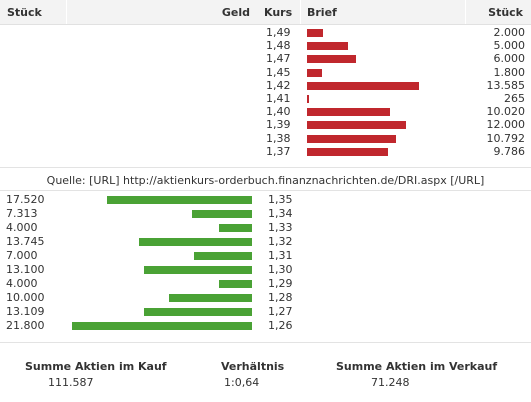 The height and width of the screenshot is (402, 531). I want to click on brief-row: 1,39 12.000, so click(265, 124).